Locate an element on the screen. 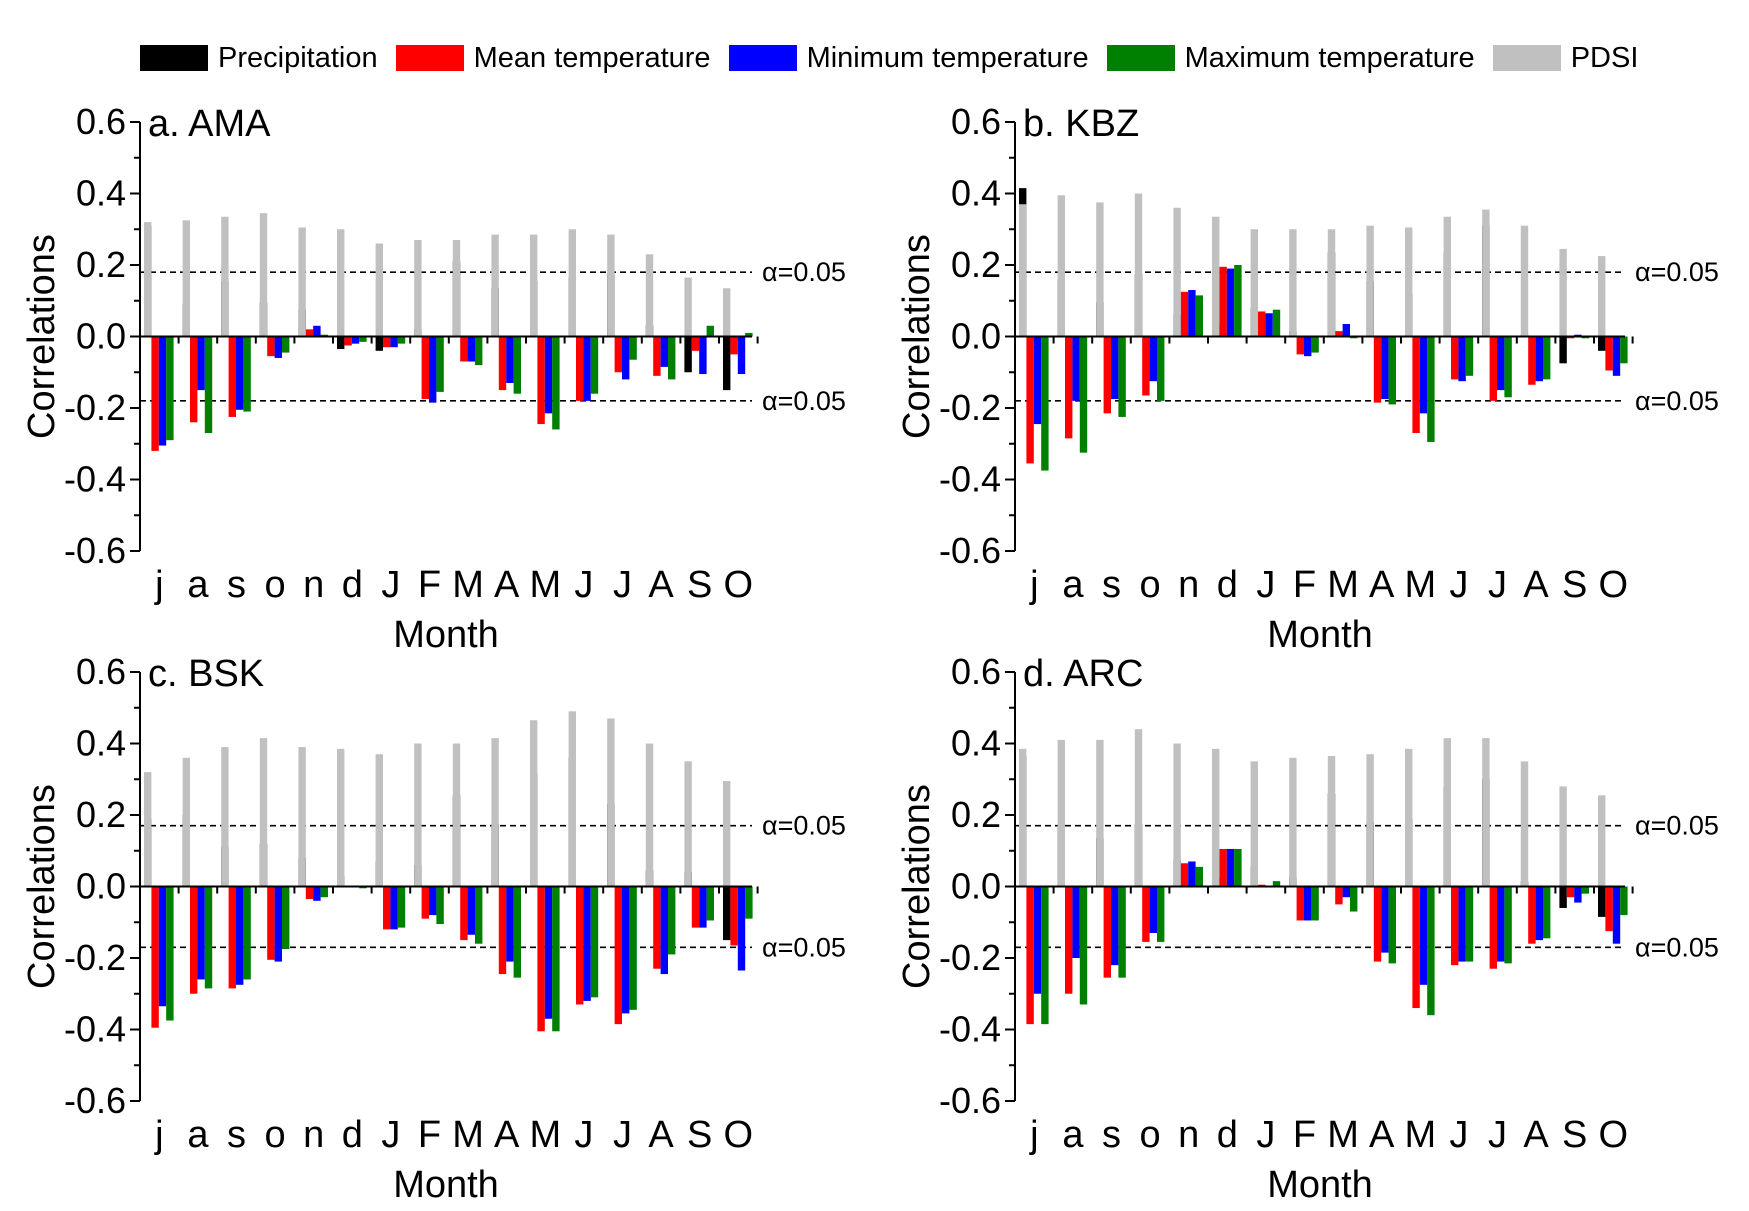  x-tick-label: F is located at coordinates (429, 1135).